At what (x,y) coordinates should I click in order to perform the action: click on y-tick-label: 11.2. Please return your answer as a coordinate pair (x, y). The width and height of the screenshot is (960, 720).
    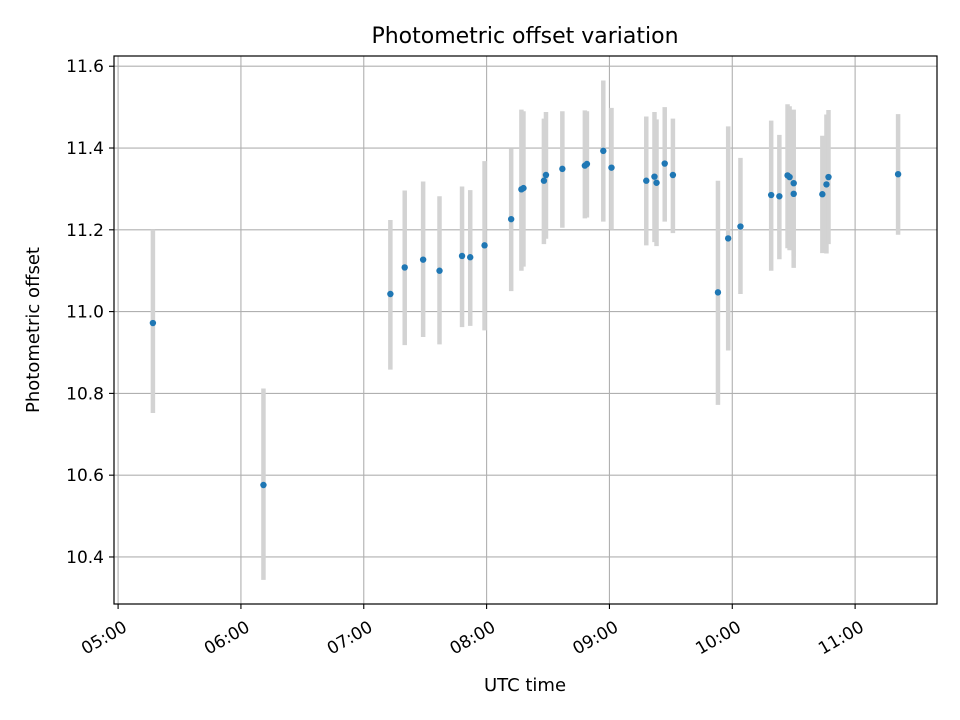
    Looking at the image, I should click on (85, 231).